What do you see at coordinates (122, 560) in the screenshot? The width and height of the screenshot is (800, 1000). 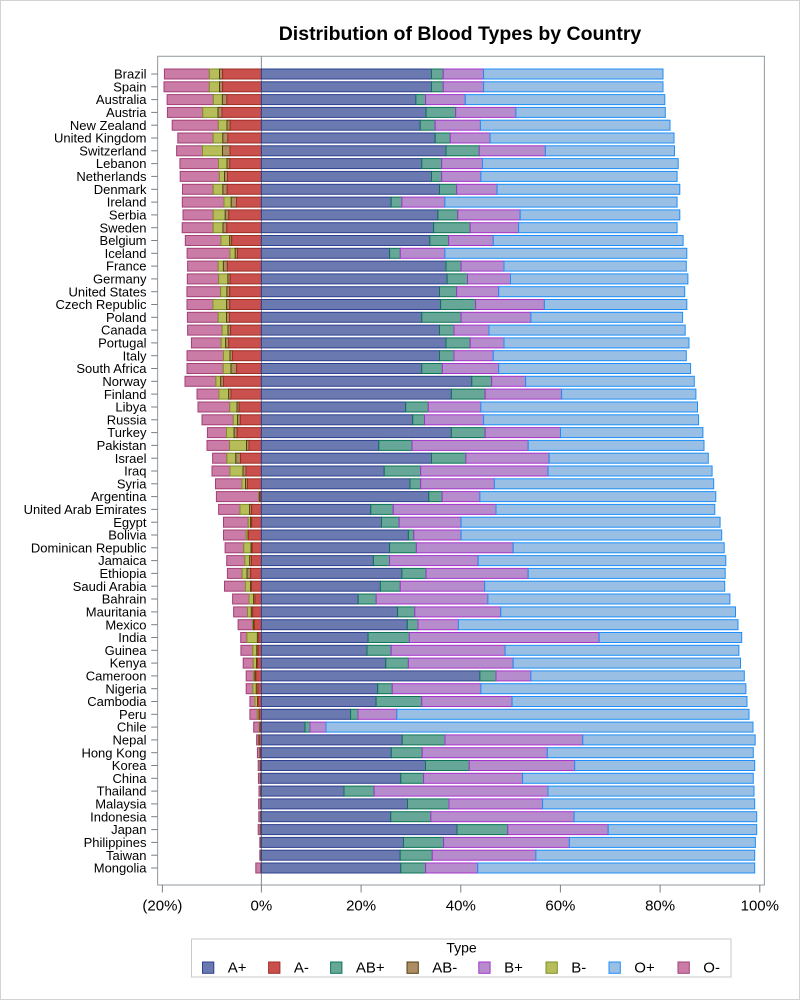 I see `svg-text: Jamaica` at bounding box center [122, 560].